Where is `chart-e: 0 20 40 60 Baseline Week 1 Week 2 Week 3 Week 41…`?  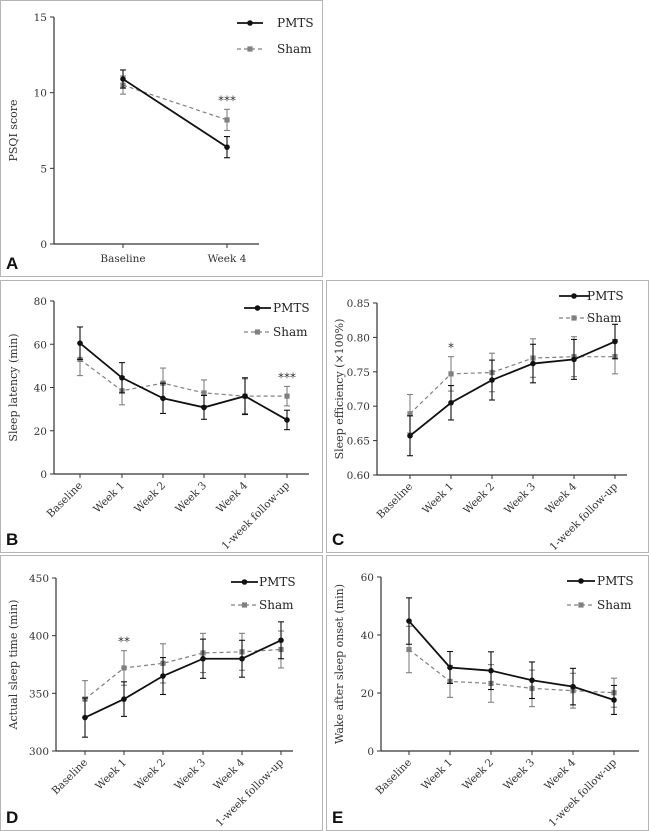 chart-e: 0 20 40 60 Baseline Week 1 Week 2 Week 3 Week 41… is located at coordinates (485, 700).